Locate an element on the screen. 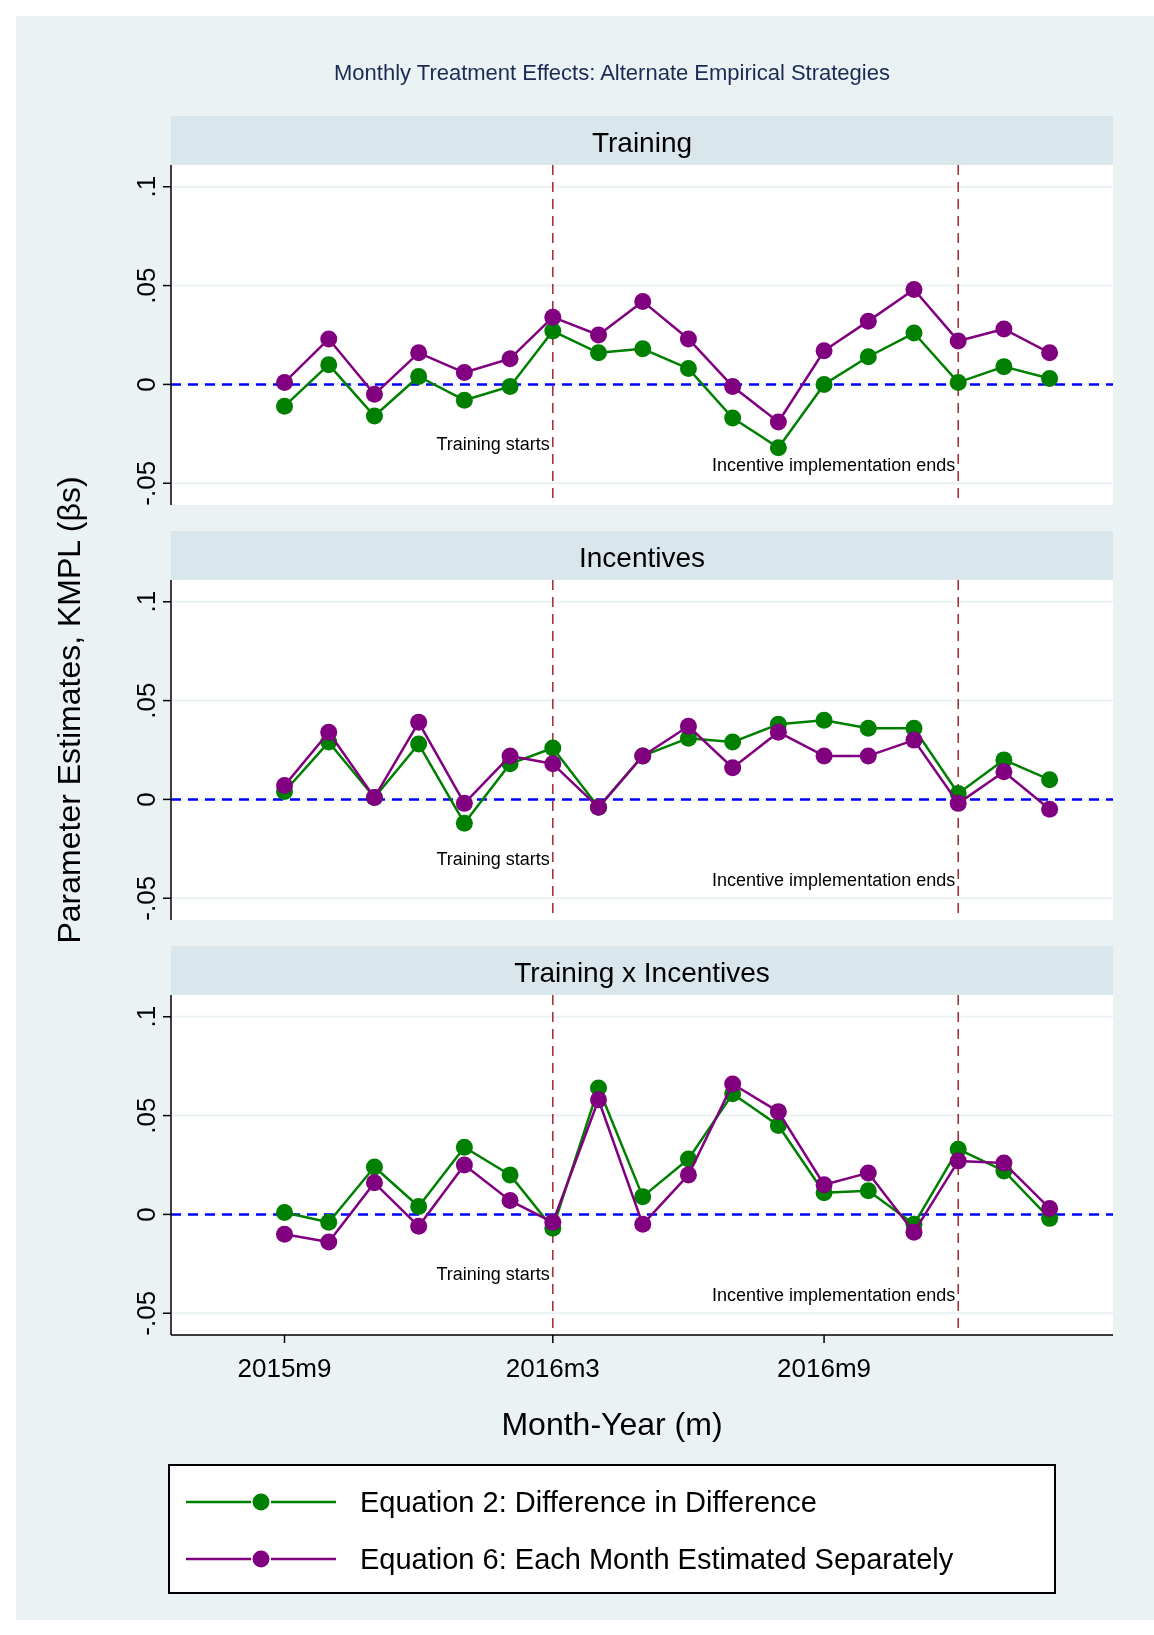 Image resolution: width=1154 pixels, height=1635 pixels. x-axis-title: Month-Year (m) is located at coordinates (612, 1424).